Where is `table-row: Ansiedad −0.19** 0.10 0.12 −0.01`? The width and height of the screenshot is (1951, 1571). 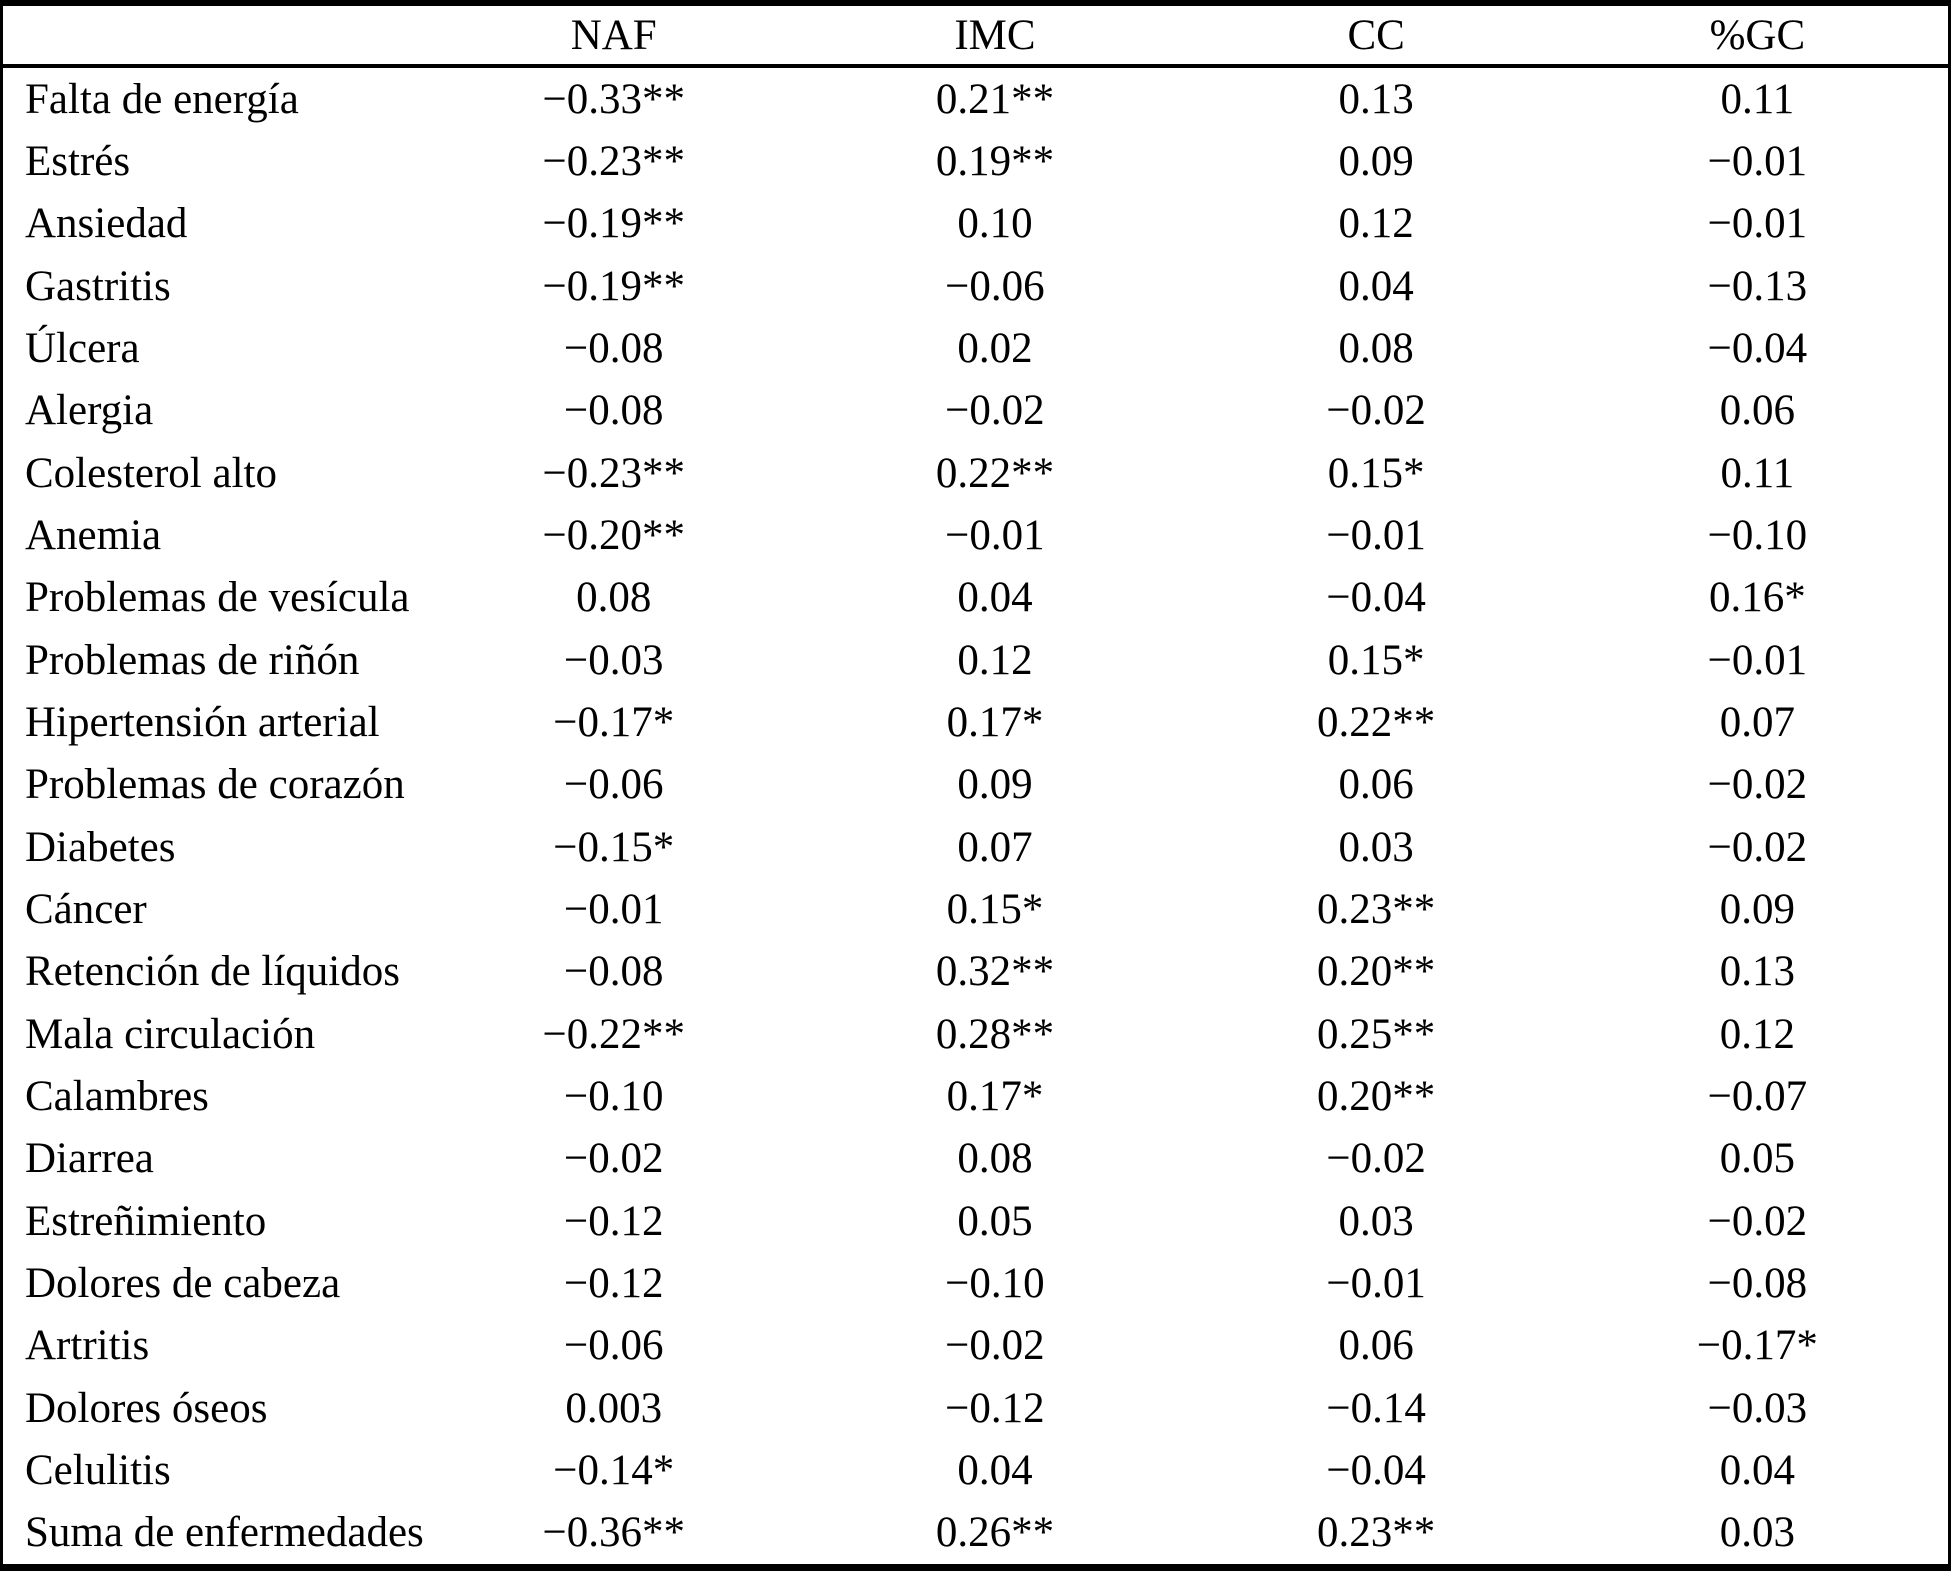
table-row: Ansiedad −0.19** 0.10 0.12 −0.01 is located at coordinates (975, 224).